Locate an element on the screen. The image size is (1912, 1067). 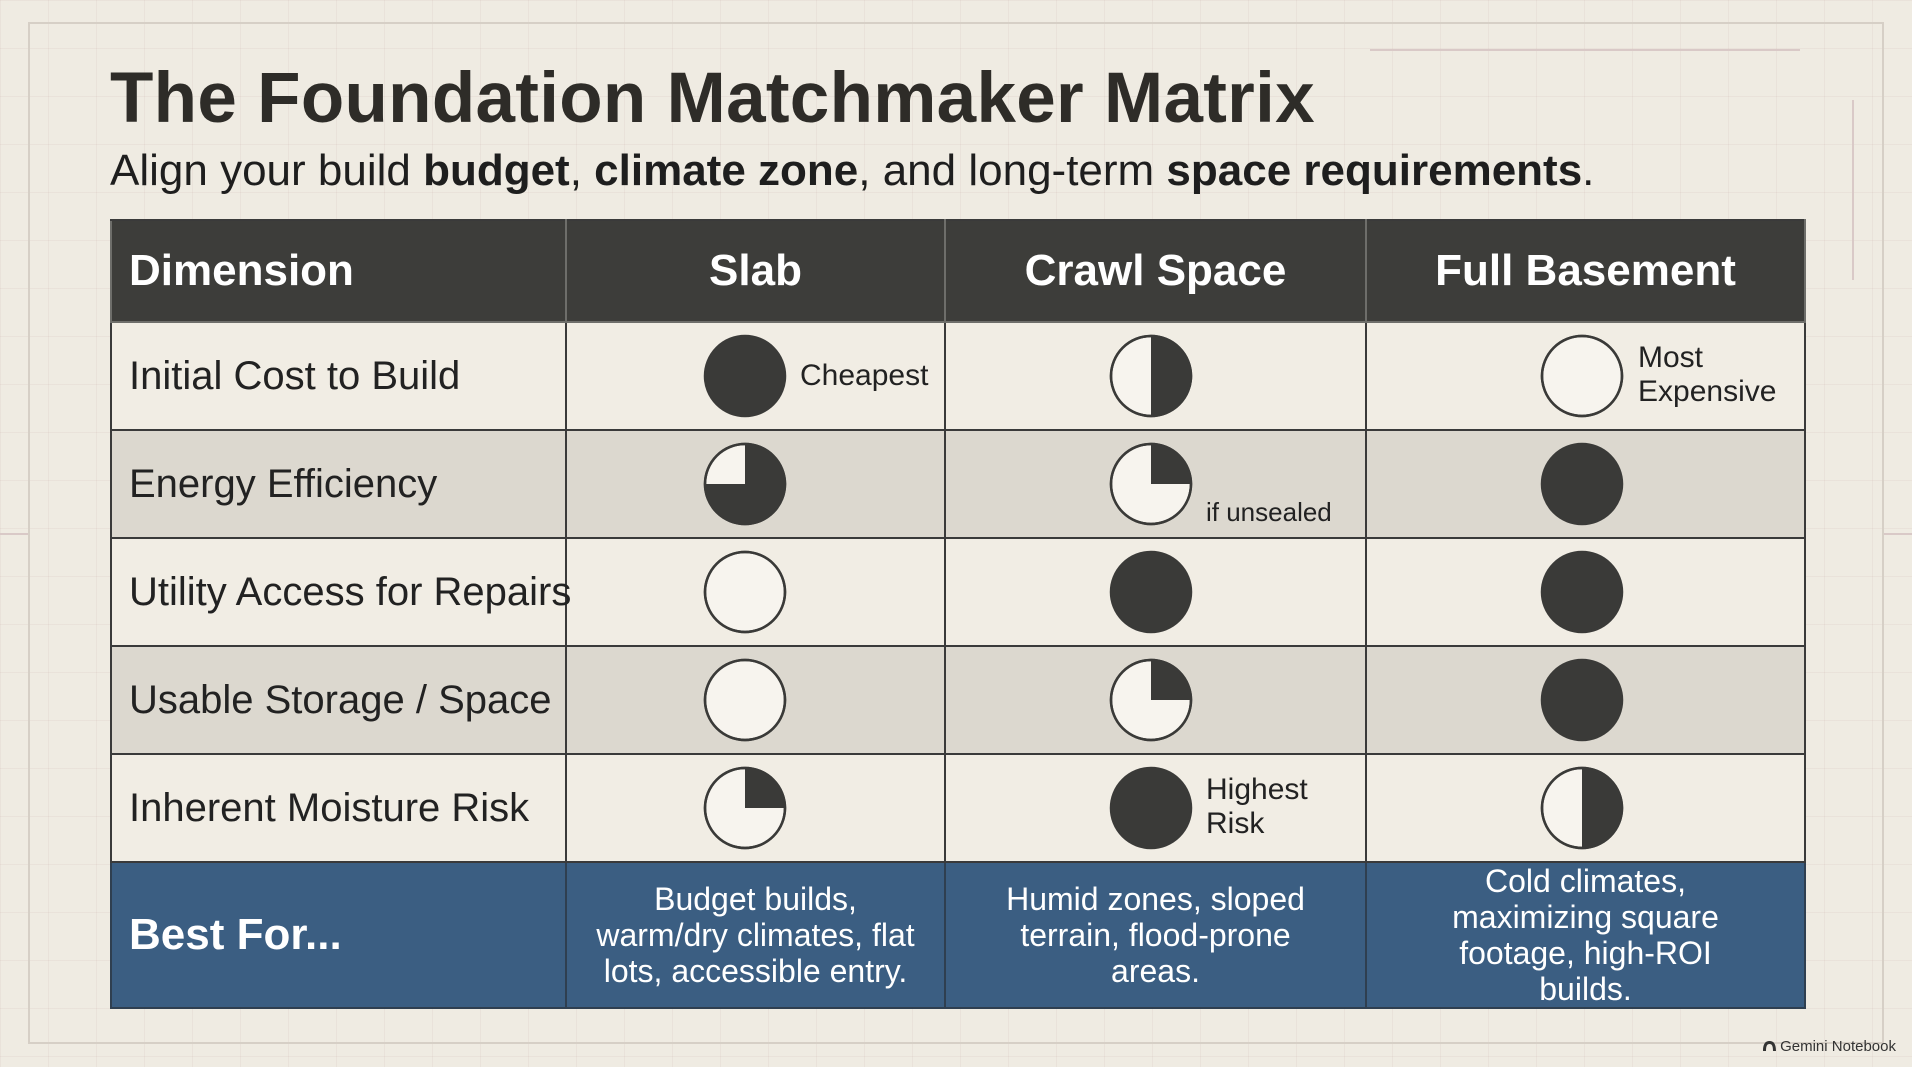
table-row: Energy Efficiency if unsealed is located at coordinates (958, 484).